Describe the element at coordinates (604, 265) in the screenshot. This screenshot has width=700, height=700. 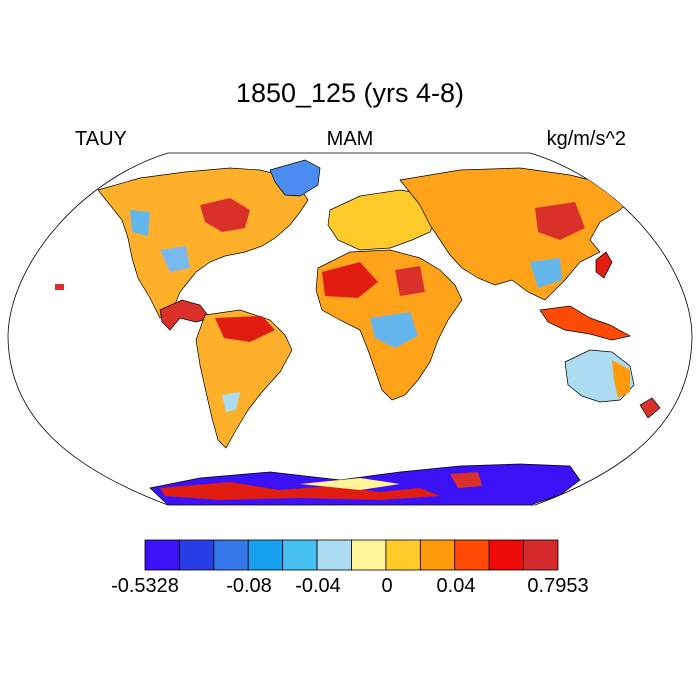
I see `japan` at that location.